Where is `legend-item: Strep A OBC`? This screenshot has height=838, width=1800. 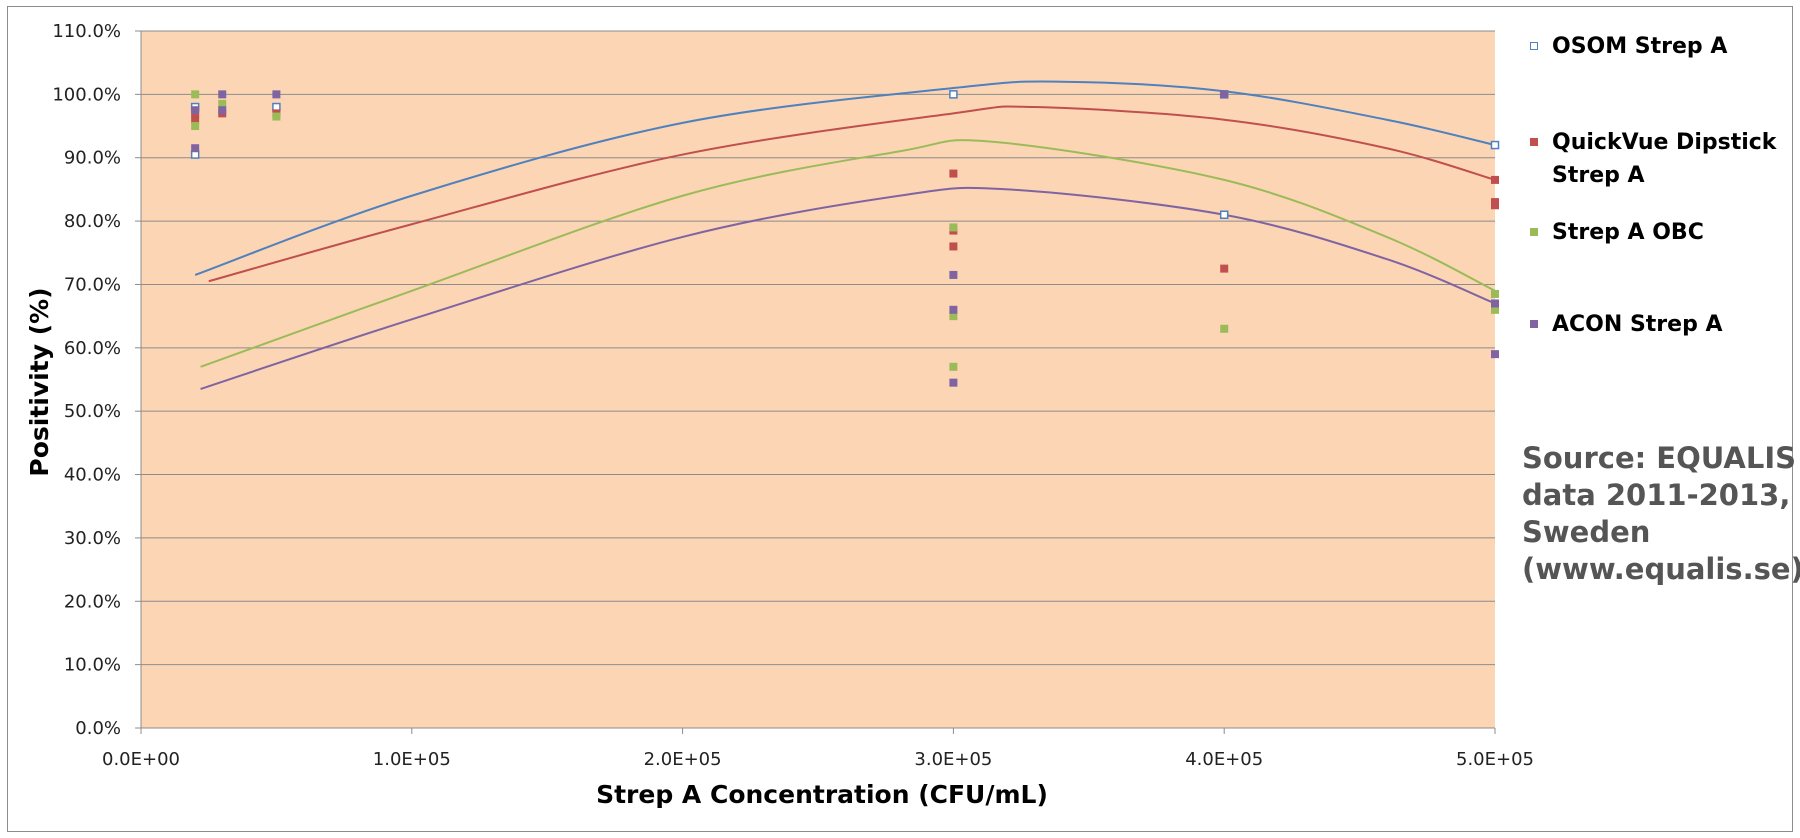
legend-item: Strep A OBC is located at coordinates (1617, 232).